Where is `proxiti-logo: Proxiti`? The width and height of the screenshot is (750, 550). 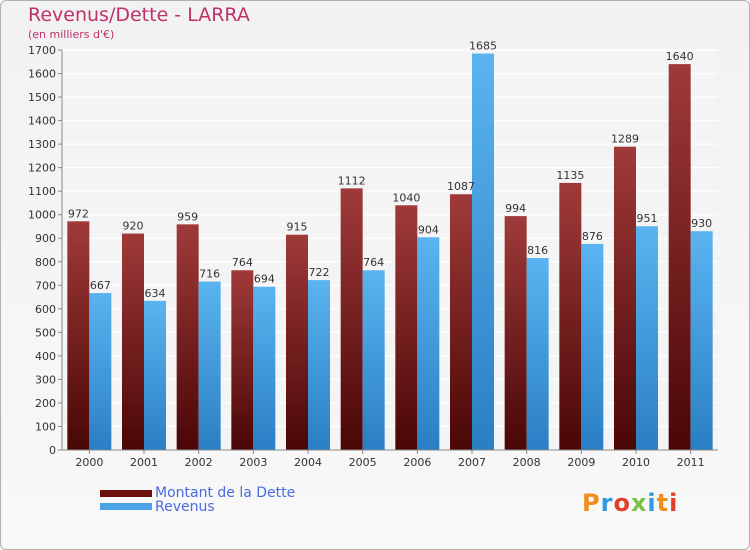
proxiti-logo: Proxiti is located at coordinates (630, 503).